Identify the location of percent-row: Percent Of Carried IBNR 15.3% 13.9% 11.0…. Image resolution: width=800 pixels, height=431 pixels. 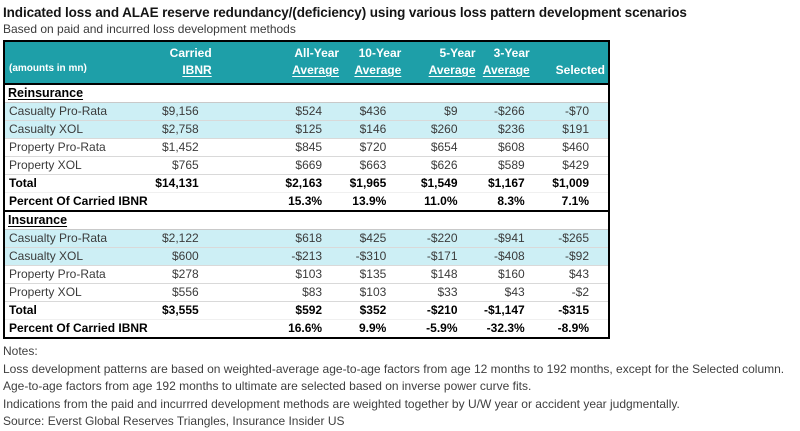
(306, 202).